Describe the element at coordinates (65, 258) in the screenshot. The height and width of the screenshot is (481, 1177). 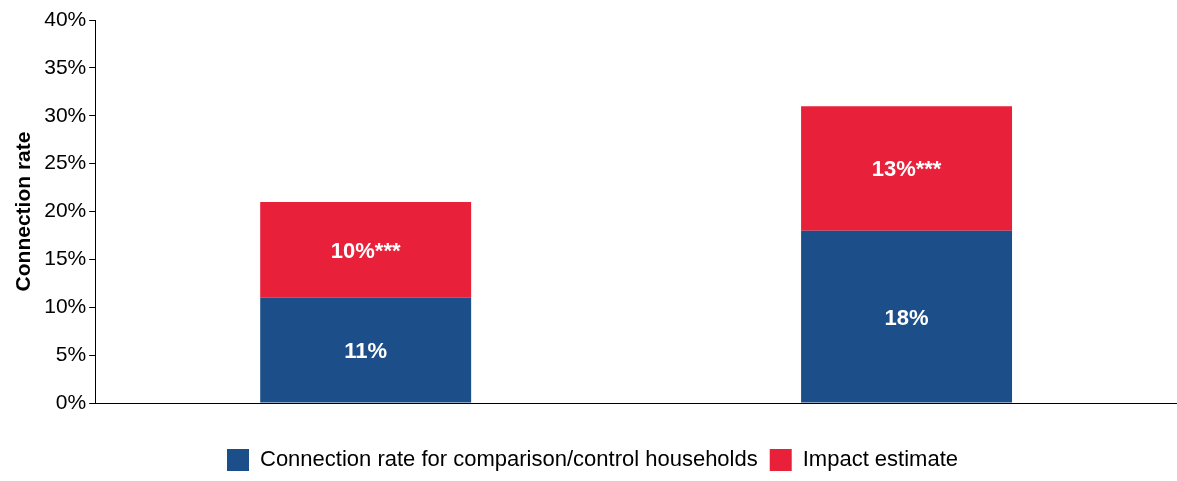
I see `y-tick-label: 15%` at that location.